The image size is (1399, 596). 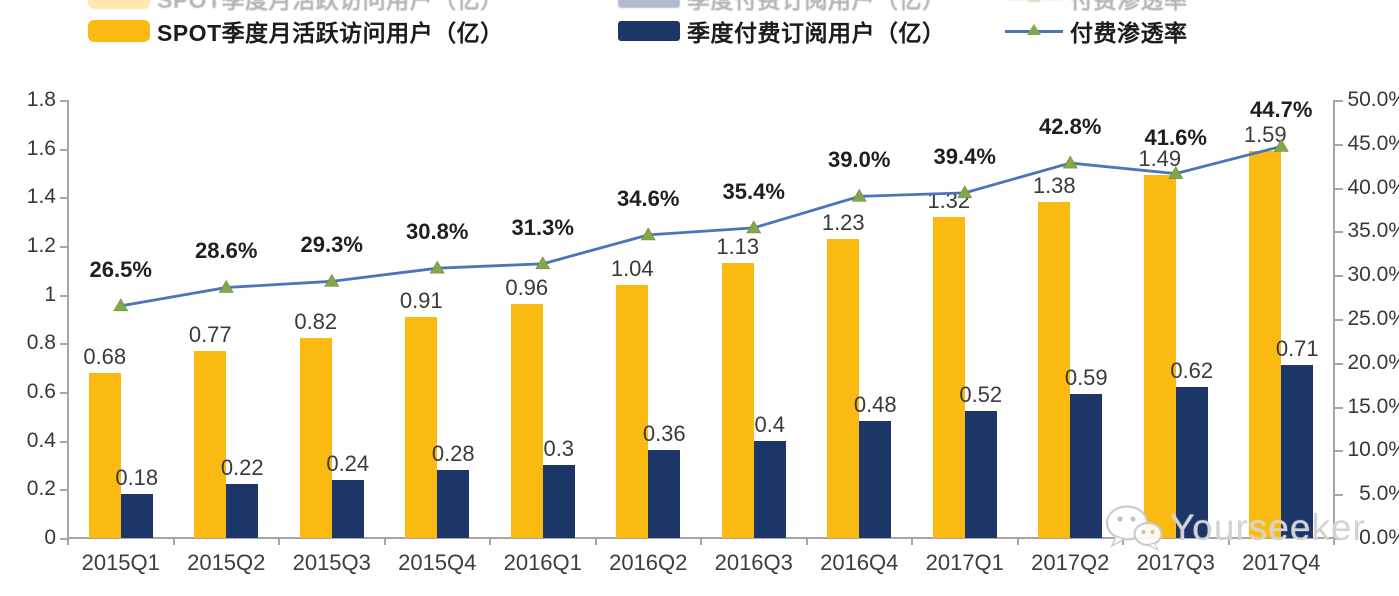 What do you see at coordinates (226, 562) in the screenshot?
I see `x-axis-category-label: 2015Q2` at bounding box center [226, 562].